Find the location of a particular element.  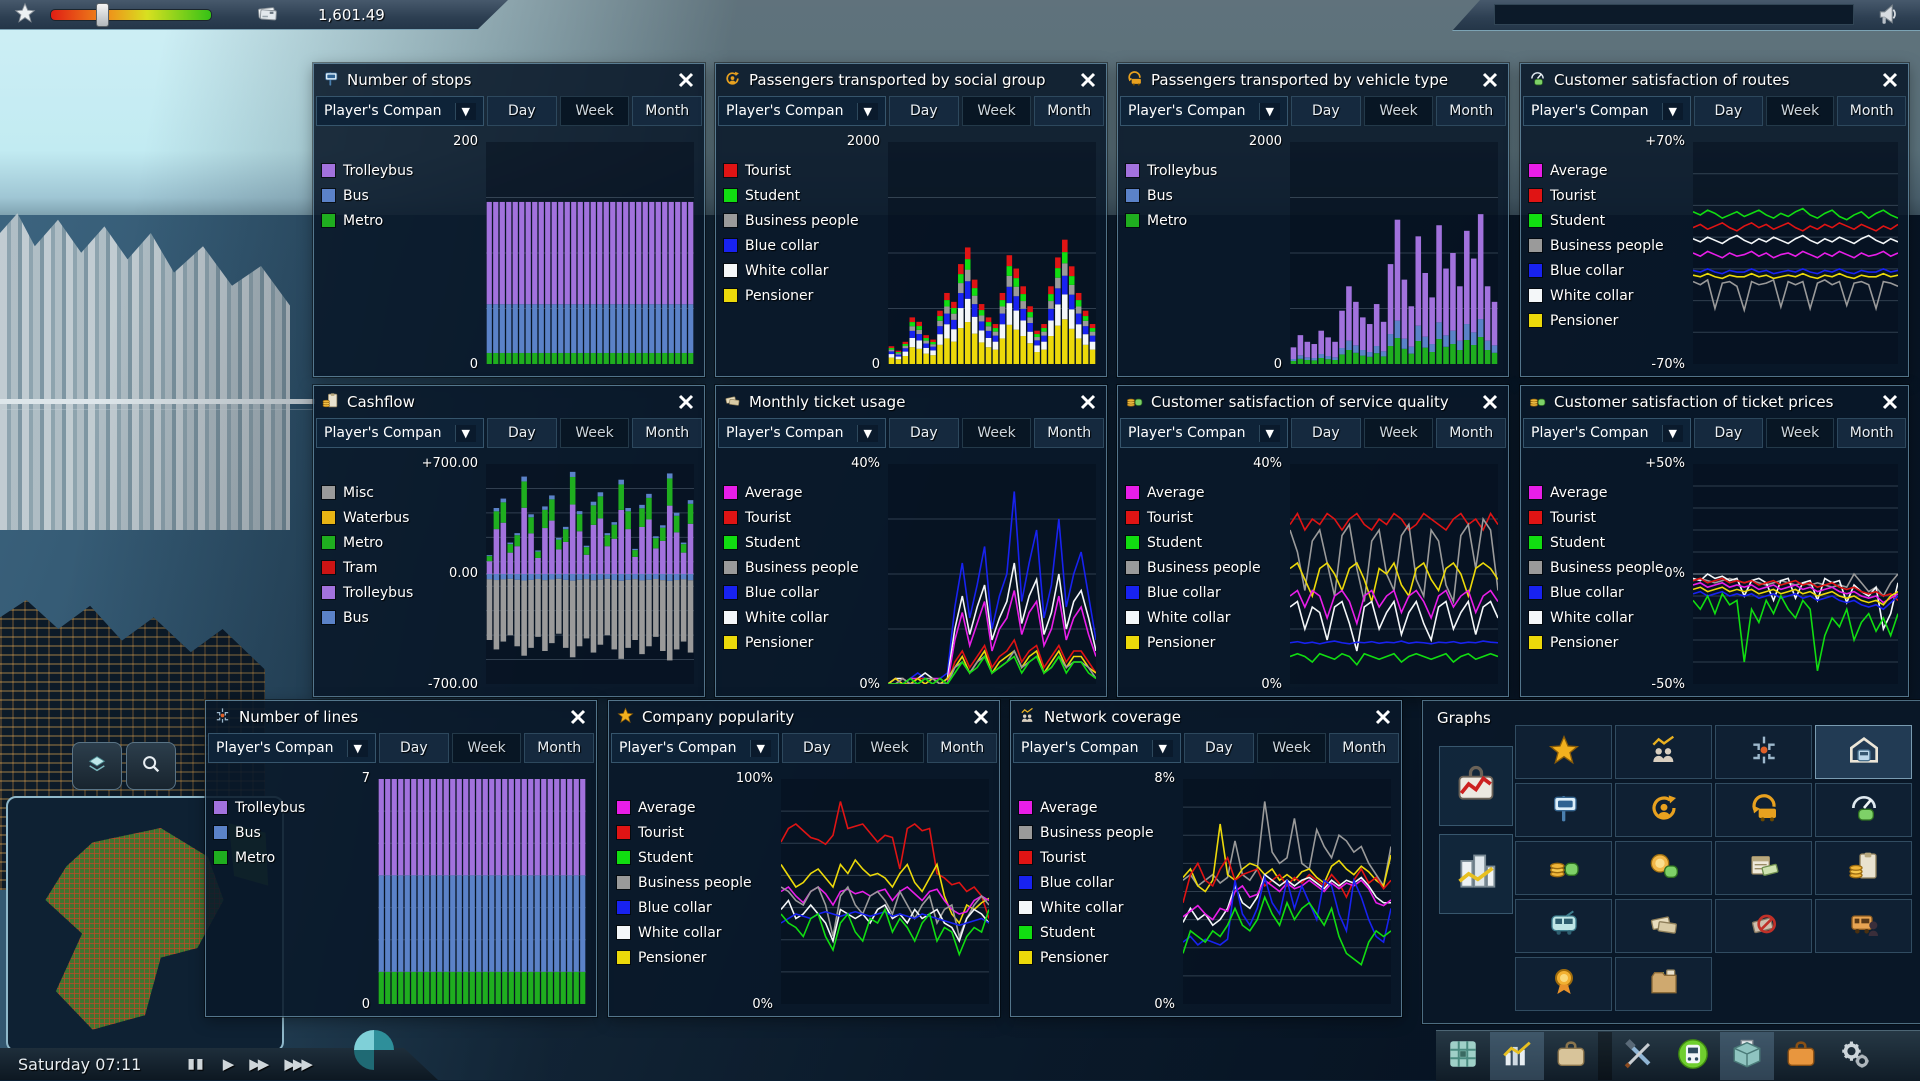

graph-button-route-nodes is located at coordinates (1763, 752).